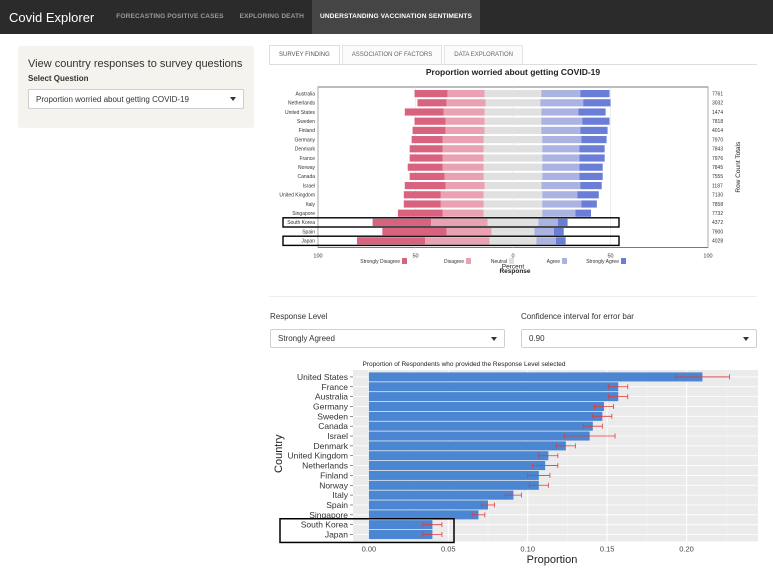 The height and width of the screenshot is (571, 773). What do you see at coordinates (738, 167) in the screenshot?
I see `likert-right-axis-title: Row Count Totals` at bounding box center [738, 167].